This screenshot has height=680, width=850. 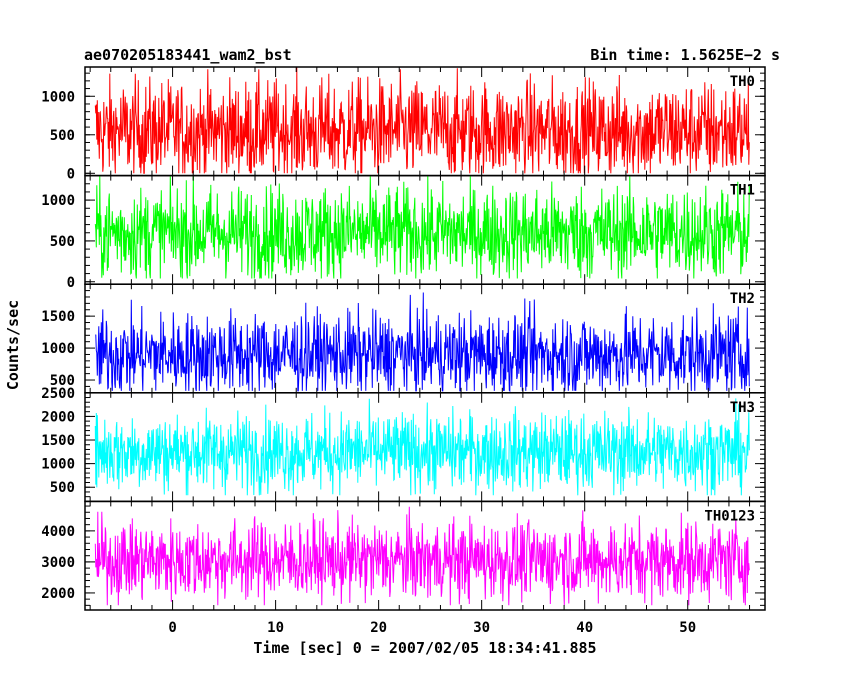 I want to click on series-th3, so click(x=422, y=447).